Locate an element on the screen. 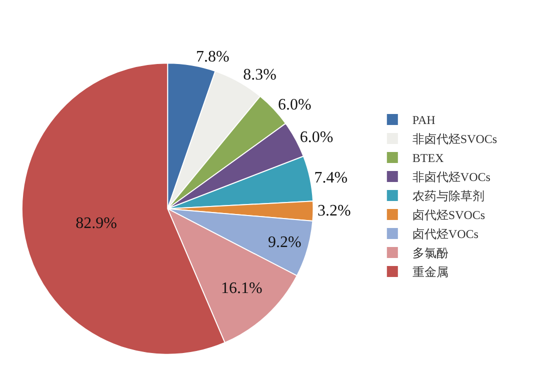 This screenshot has width=536, height=371. data-label: 8.3% is located at coordinates (259, 75).